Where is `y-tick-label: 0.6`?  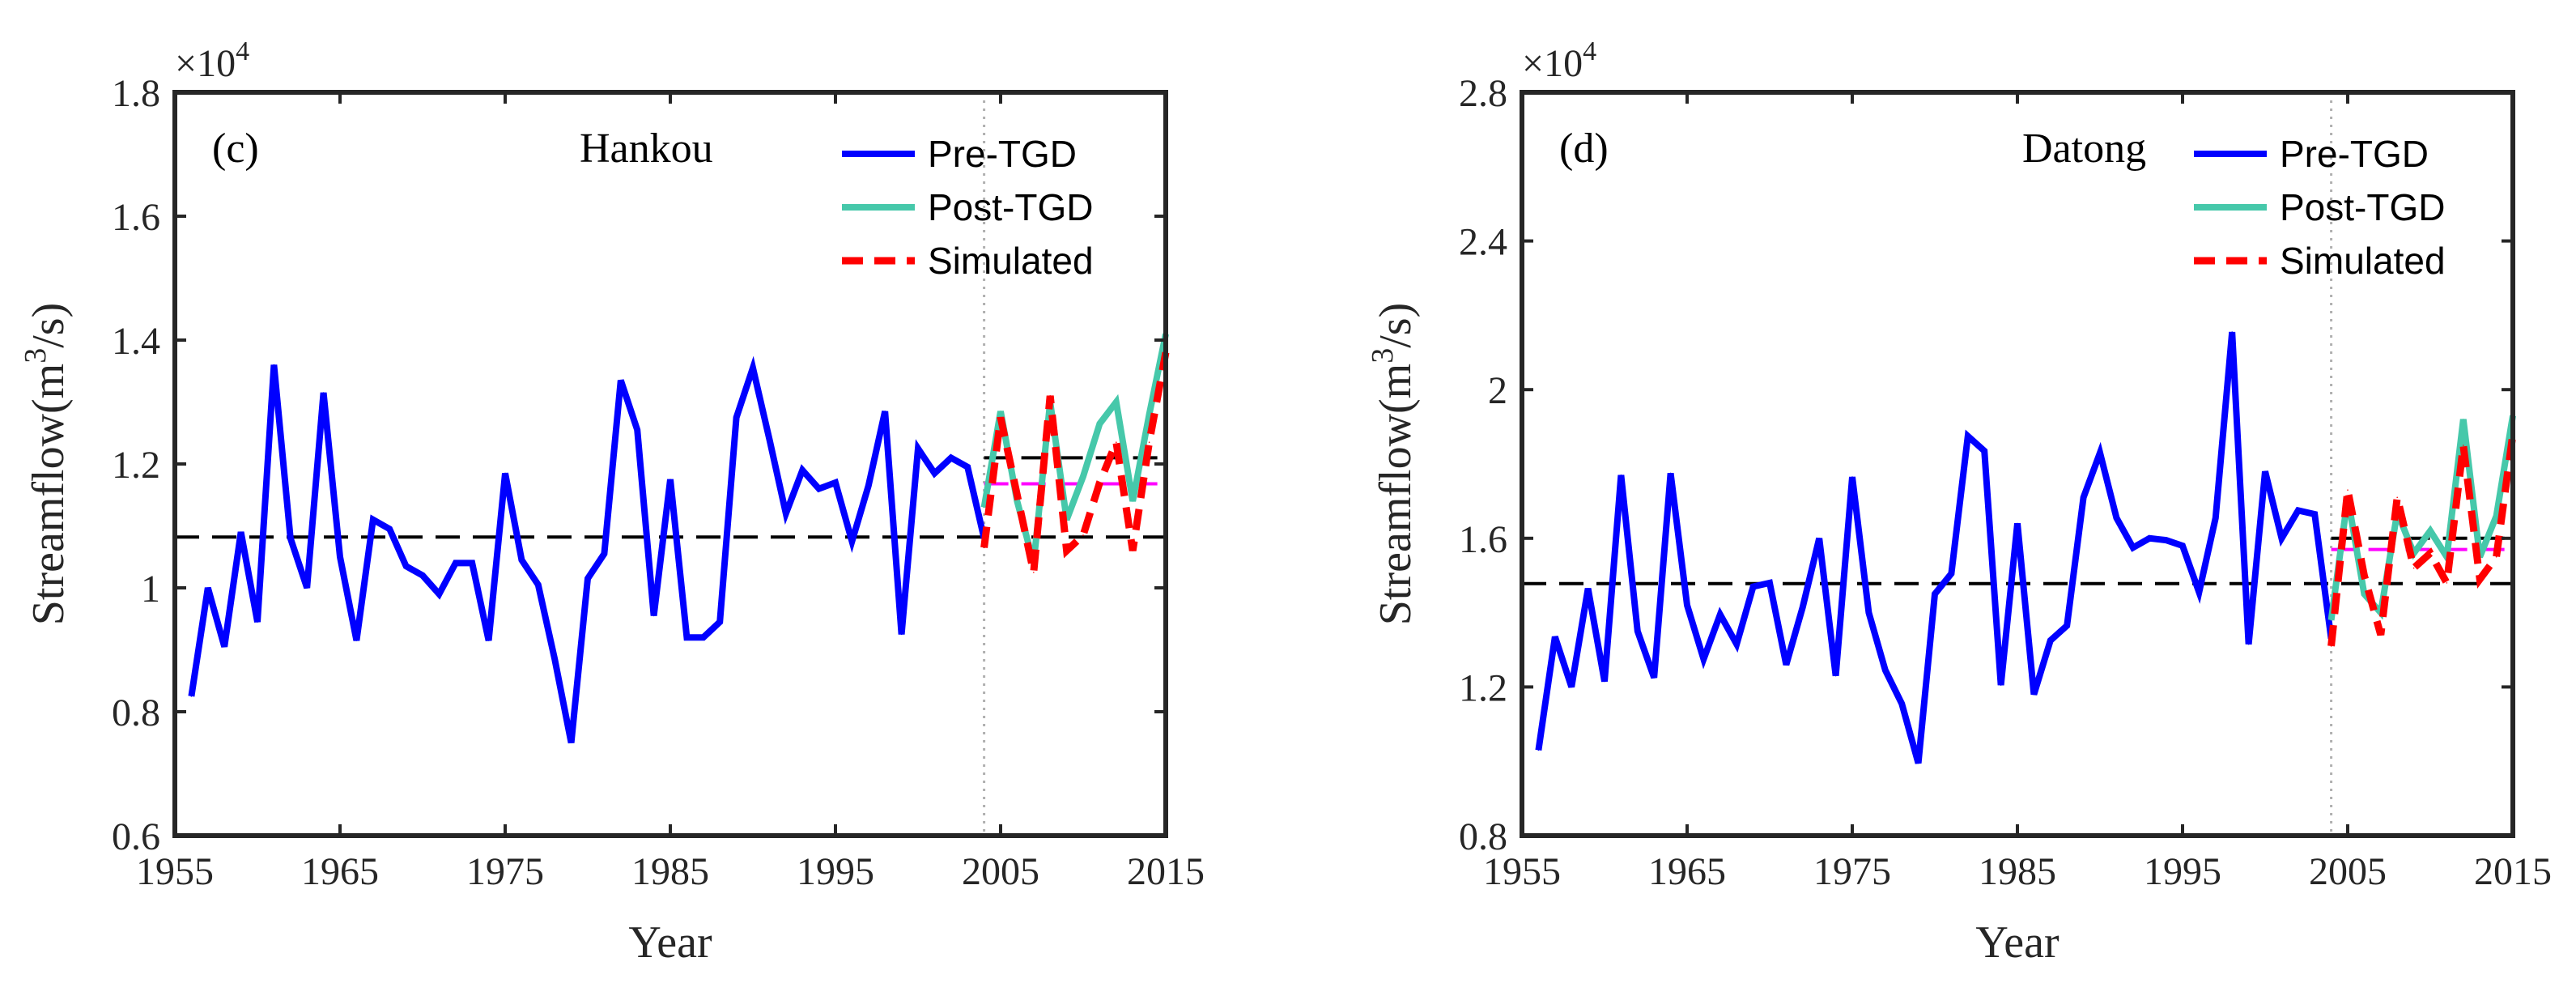 y-tick-label: 0.6 is located at coordinates (136, 837).